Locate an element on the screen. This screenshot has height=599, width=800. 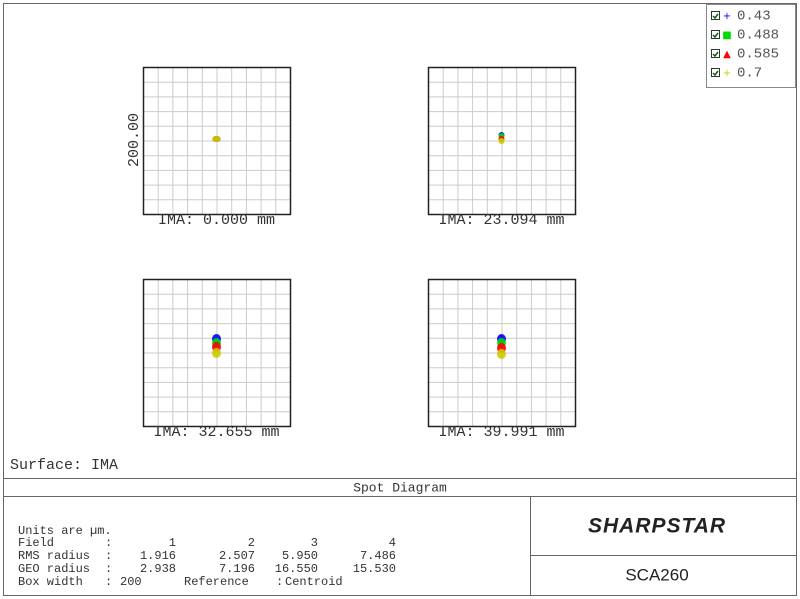
spot-panel: IMA: 0.000 mm is located at coordinates (217, 147).